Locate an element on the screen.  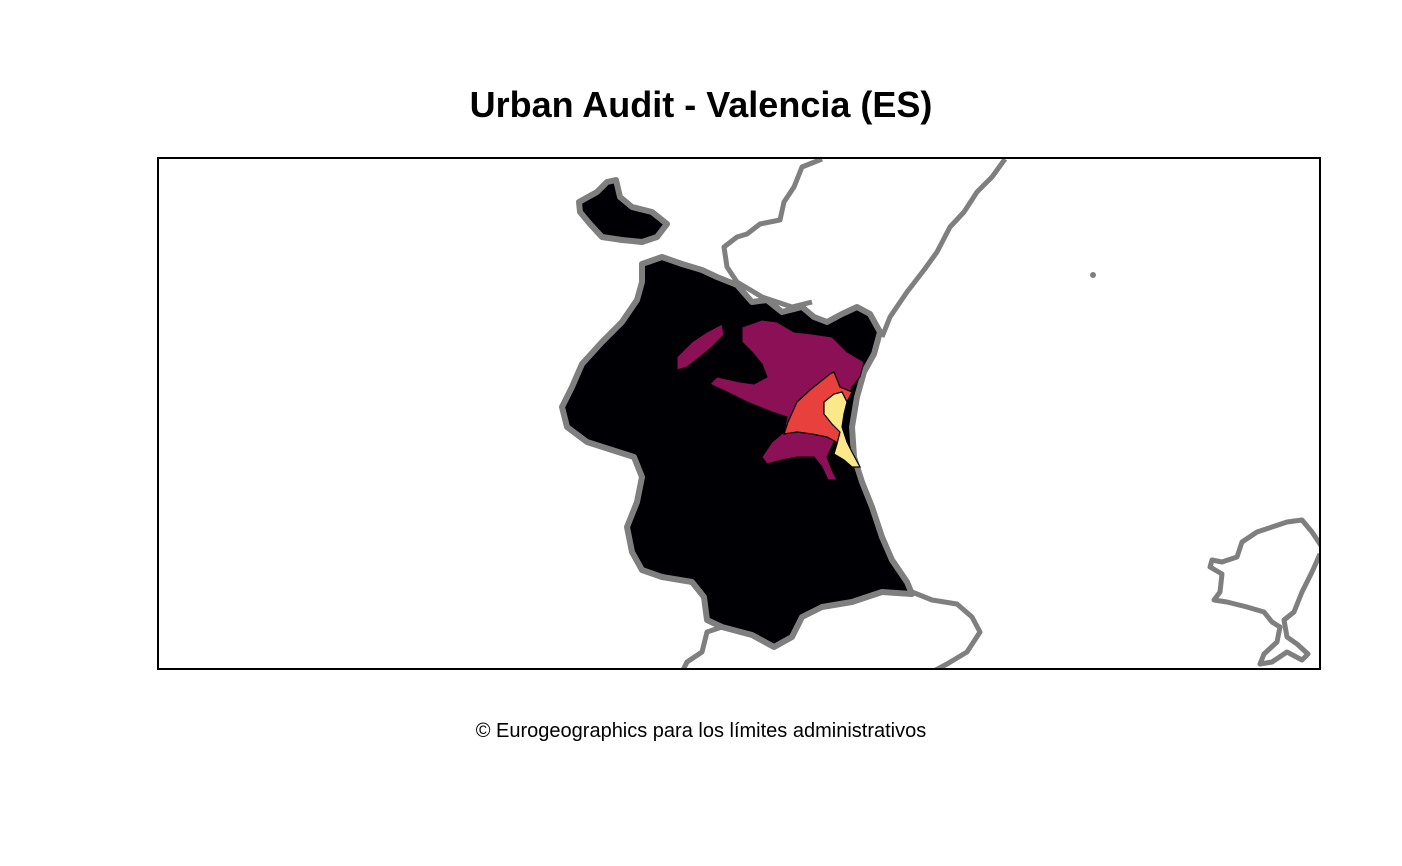
greater-zone-exclave is located at coordinates (623, 211).